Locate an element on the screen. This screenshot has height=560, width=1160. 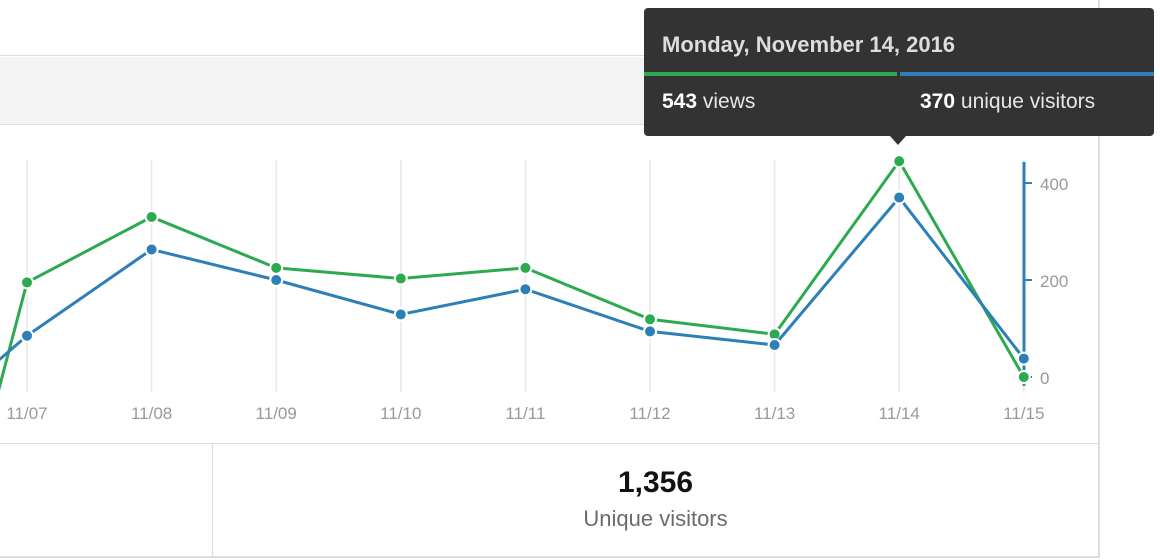
x-tick-label: 11/07 is located at coordinates (26, 413).